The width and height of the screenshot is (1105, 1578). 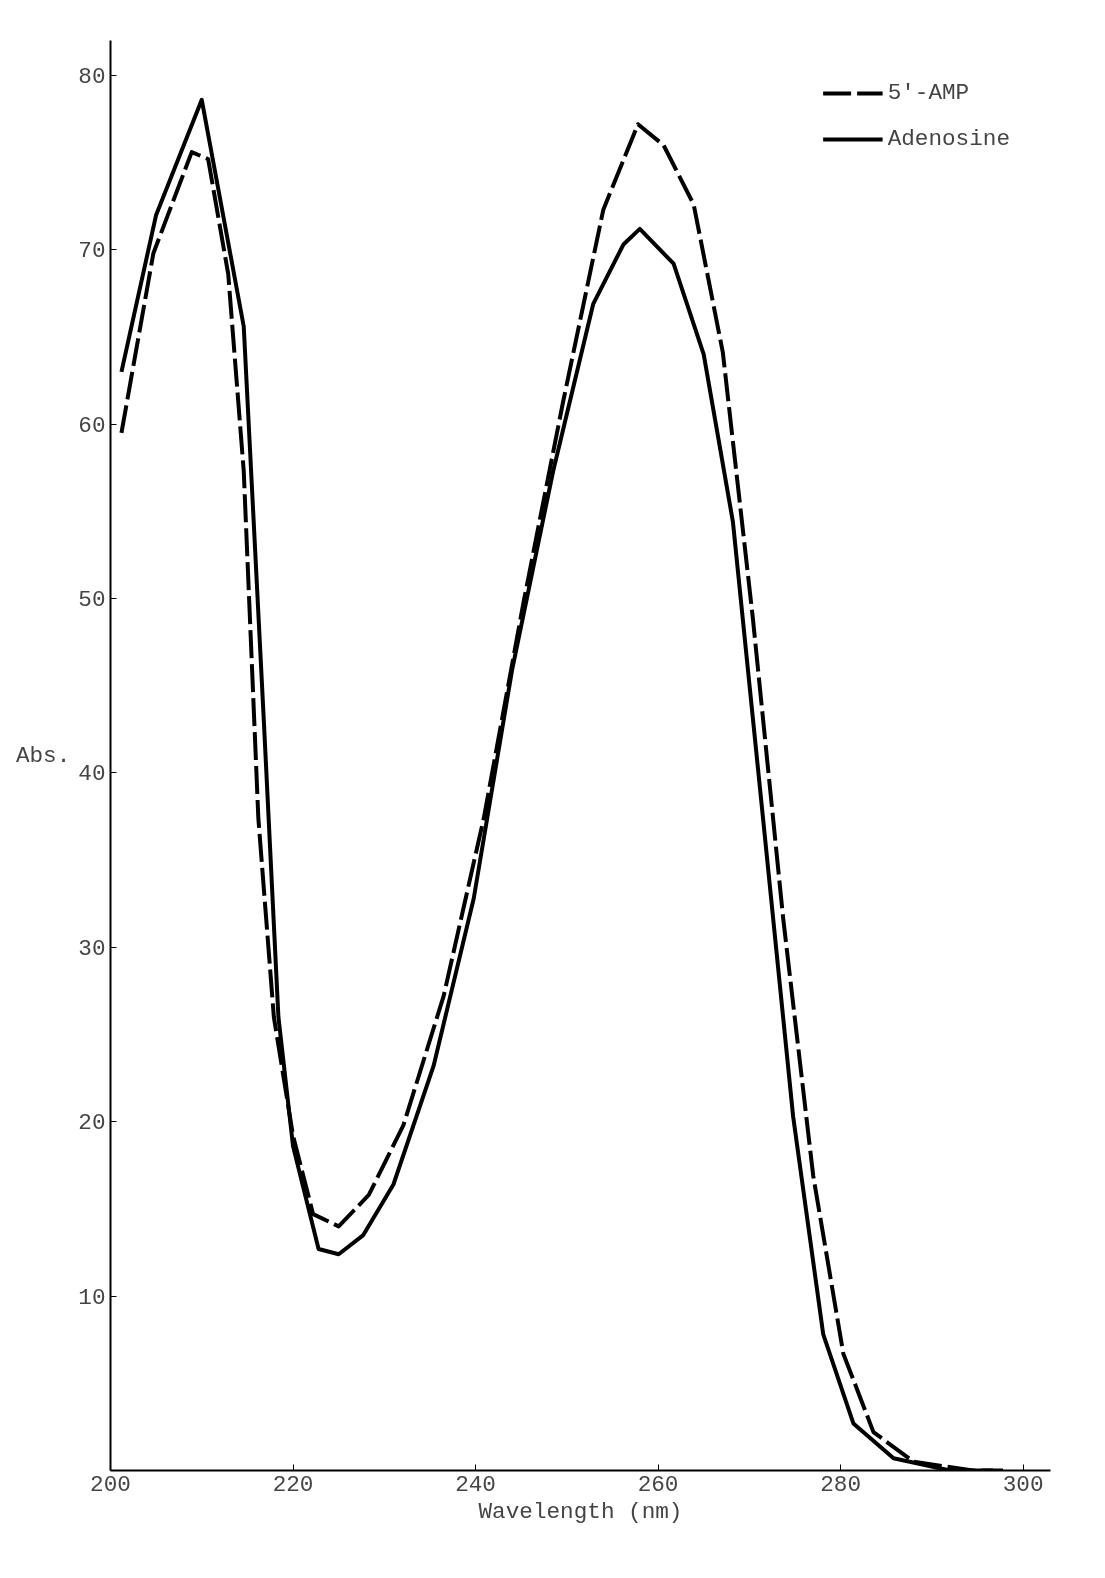 What do you see at coordinates (92, 1123) in the screenshot?
I see `y-tick-label: 20` at bounding box center [92, 1123].